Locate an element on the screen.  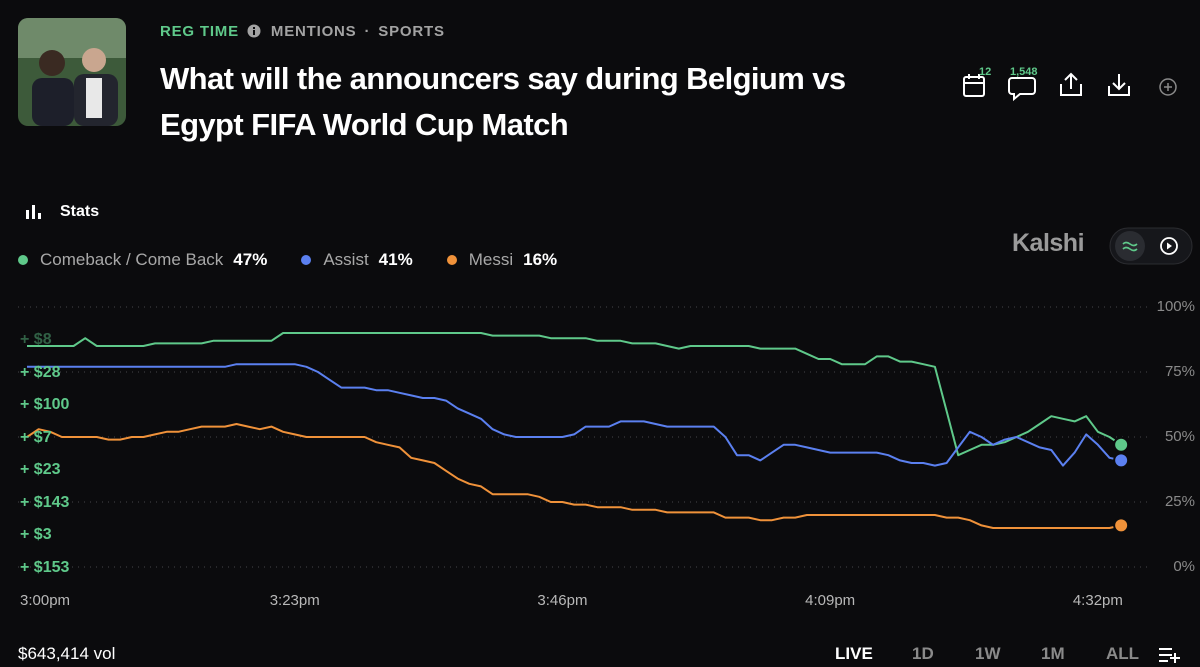
market-tags: REG TIME MENTIONS · SPORTS is located at coordinates (306, 31).